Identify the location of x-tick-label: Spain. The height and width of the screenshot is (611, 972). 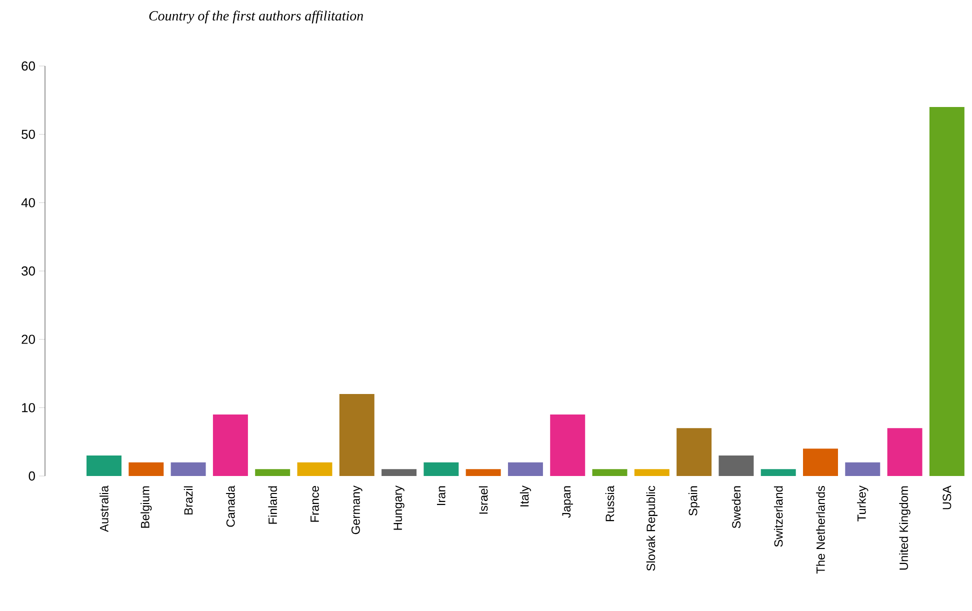
(694, 501).